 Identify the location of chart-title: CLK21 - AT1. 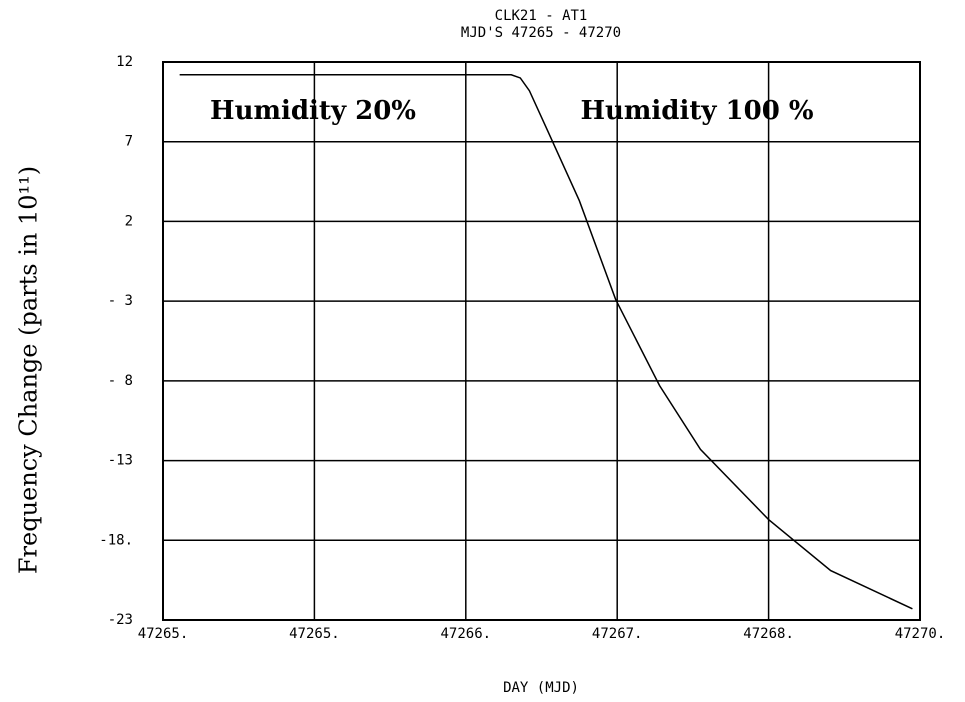
(541, 16).